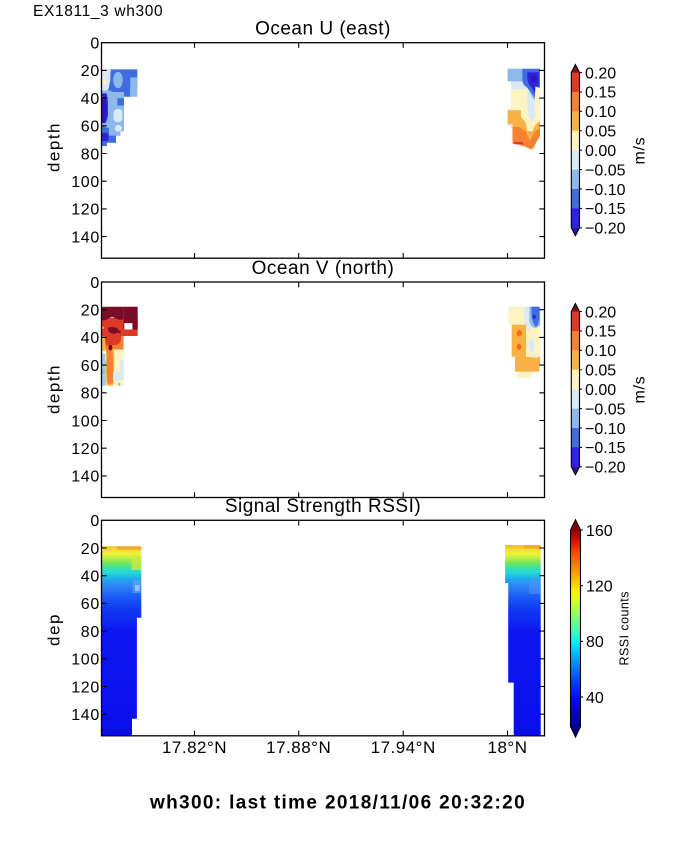  What do you see at coordinates (403, 747) in the screenshot?
I see `svg-text: 17.94°N` at bounding box center [403, 747].